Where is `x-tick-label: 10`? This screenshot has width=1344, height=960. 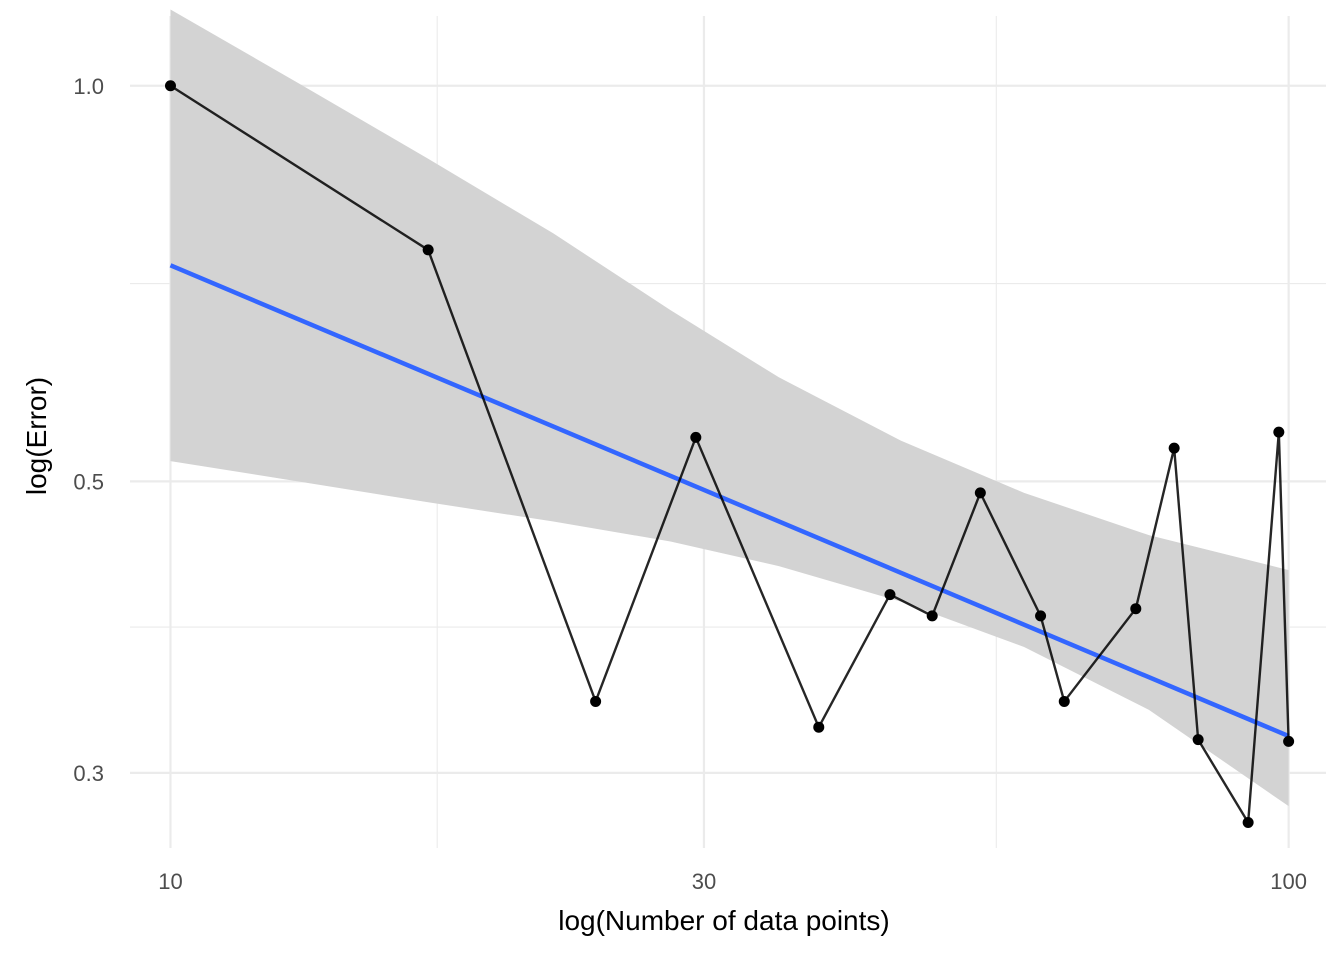
x-tick-label: 10 is located at coordinates (170, 881).